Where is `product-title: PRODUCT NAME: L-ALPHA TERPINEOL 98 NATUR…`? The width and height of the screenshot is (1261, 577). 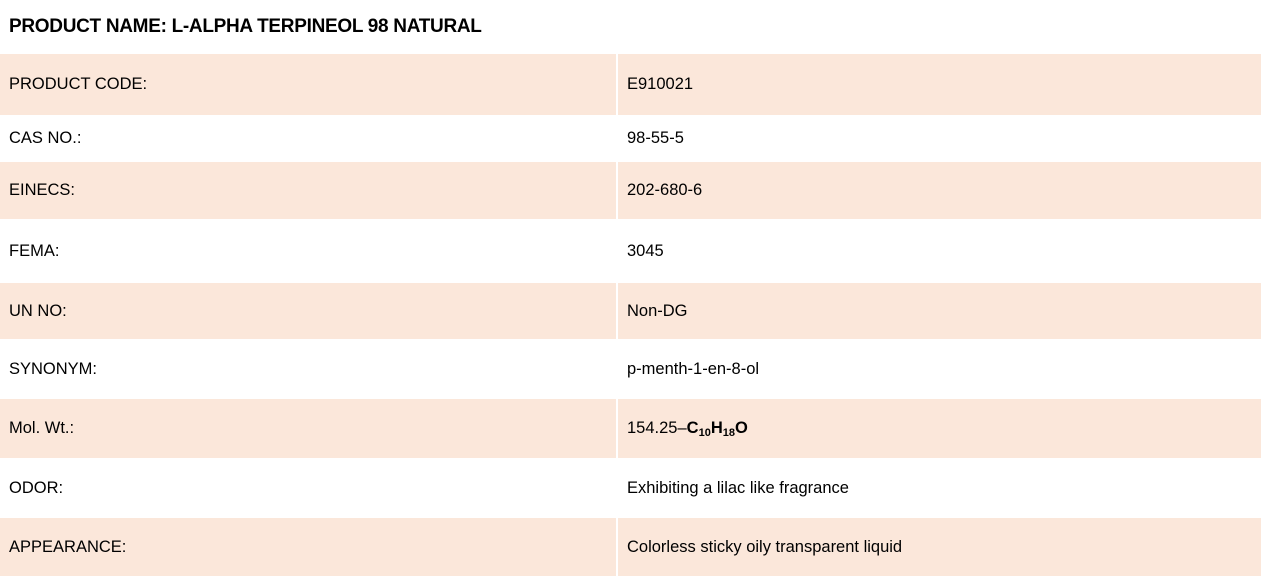 product-title: PRODUCT NAME: L-ALPHA TERPINEOL 98 NATUR… is located at coordinates (245, 26).